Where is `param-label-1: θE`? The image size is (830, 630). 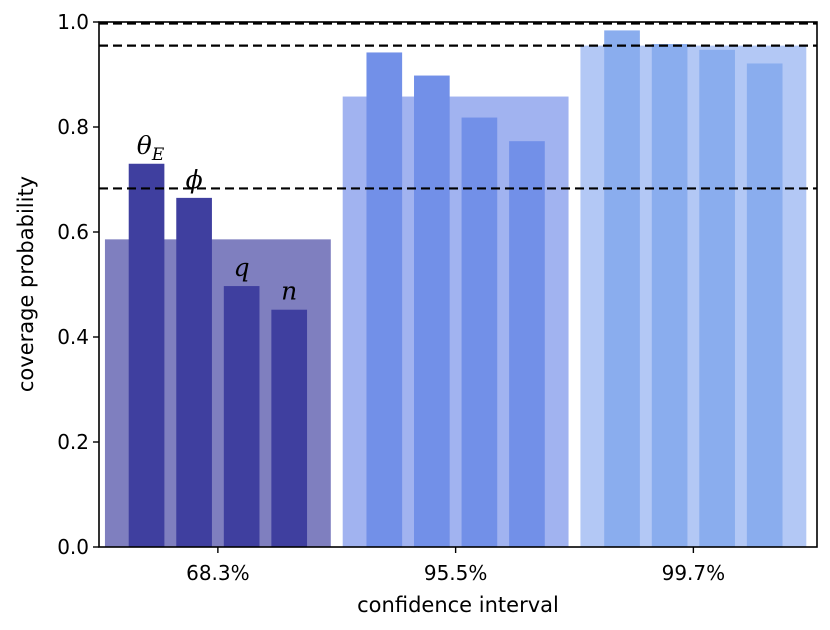 param-label-1: θE is located at coordinates (151, 148).